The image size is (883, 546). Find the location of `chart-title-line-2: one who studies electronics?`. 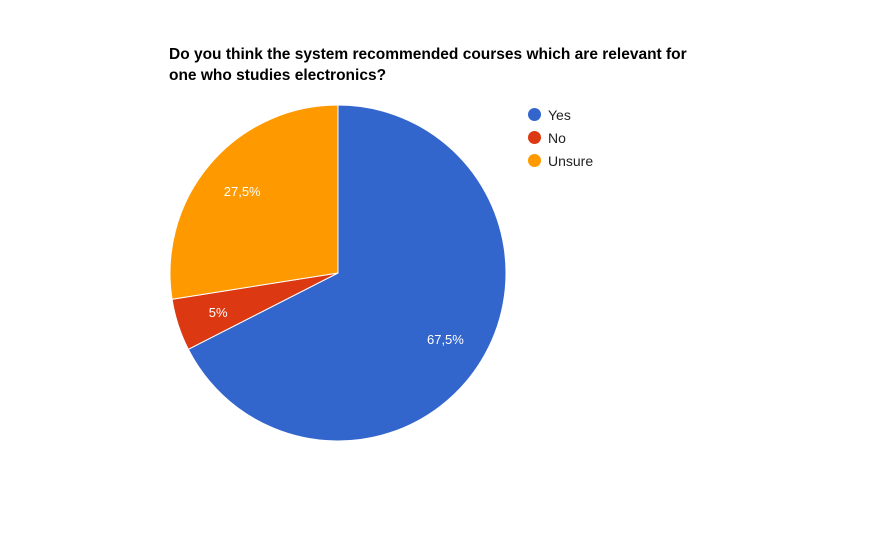

chart-title-line-2: one who studies electronics? is located at coordinates (278, 75).